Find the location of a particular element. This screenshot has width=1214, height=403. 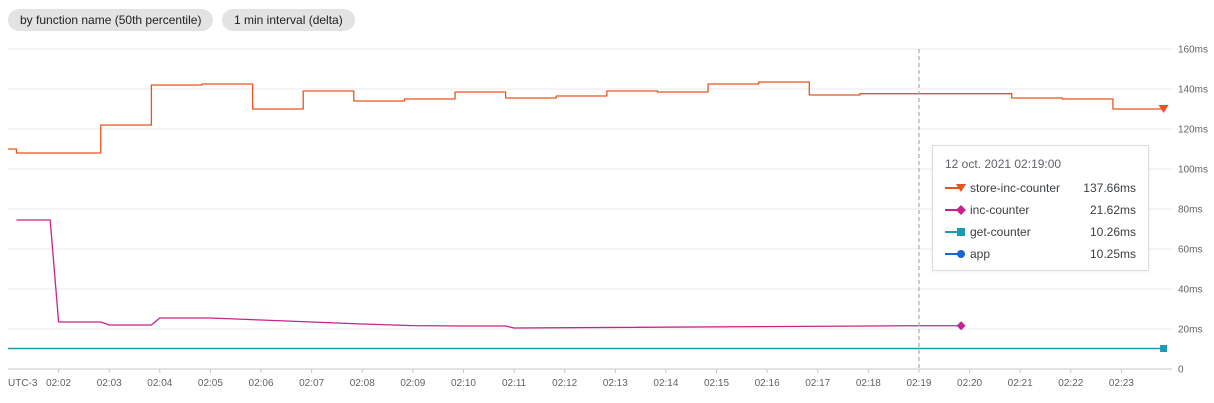

series-name: get-counter is located at coordinates (1000, 232).